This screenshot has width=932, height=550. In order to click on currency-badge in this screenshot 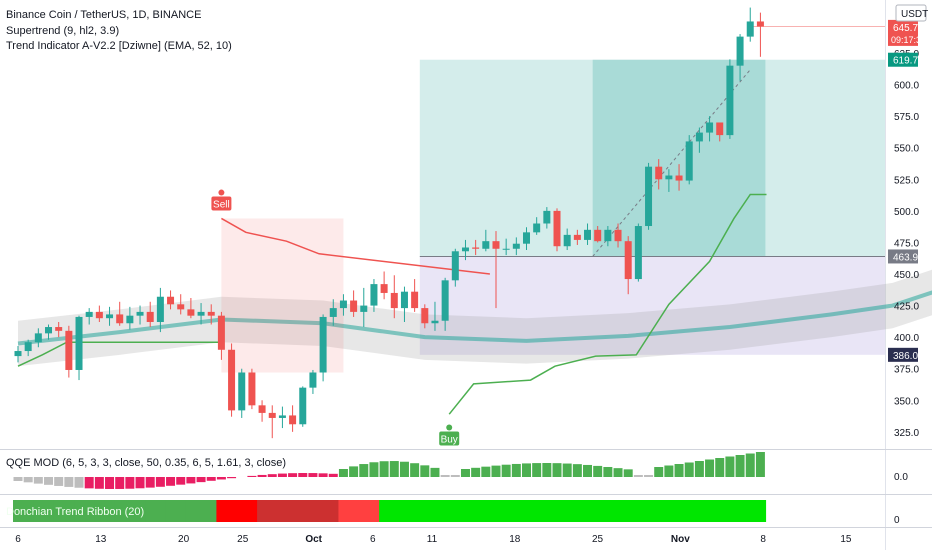, I will do `click(911, 13)`.